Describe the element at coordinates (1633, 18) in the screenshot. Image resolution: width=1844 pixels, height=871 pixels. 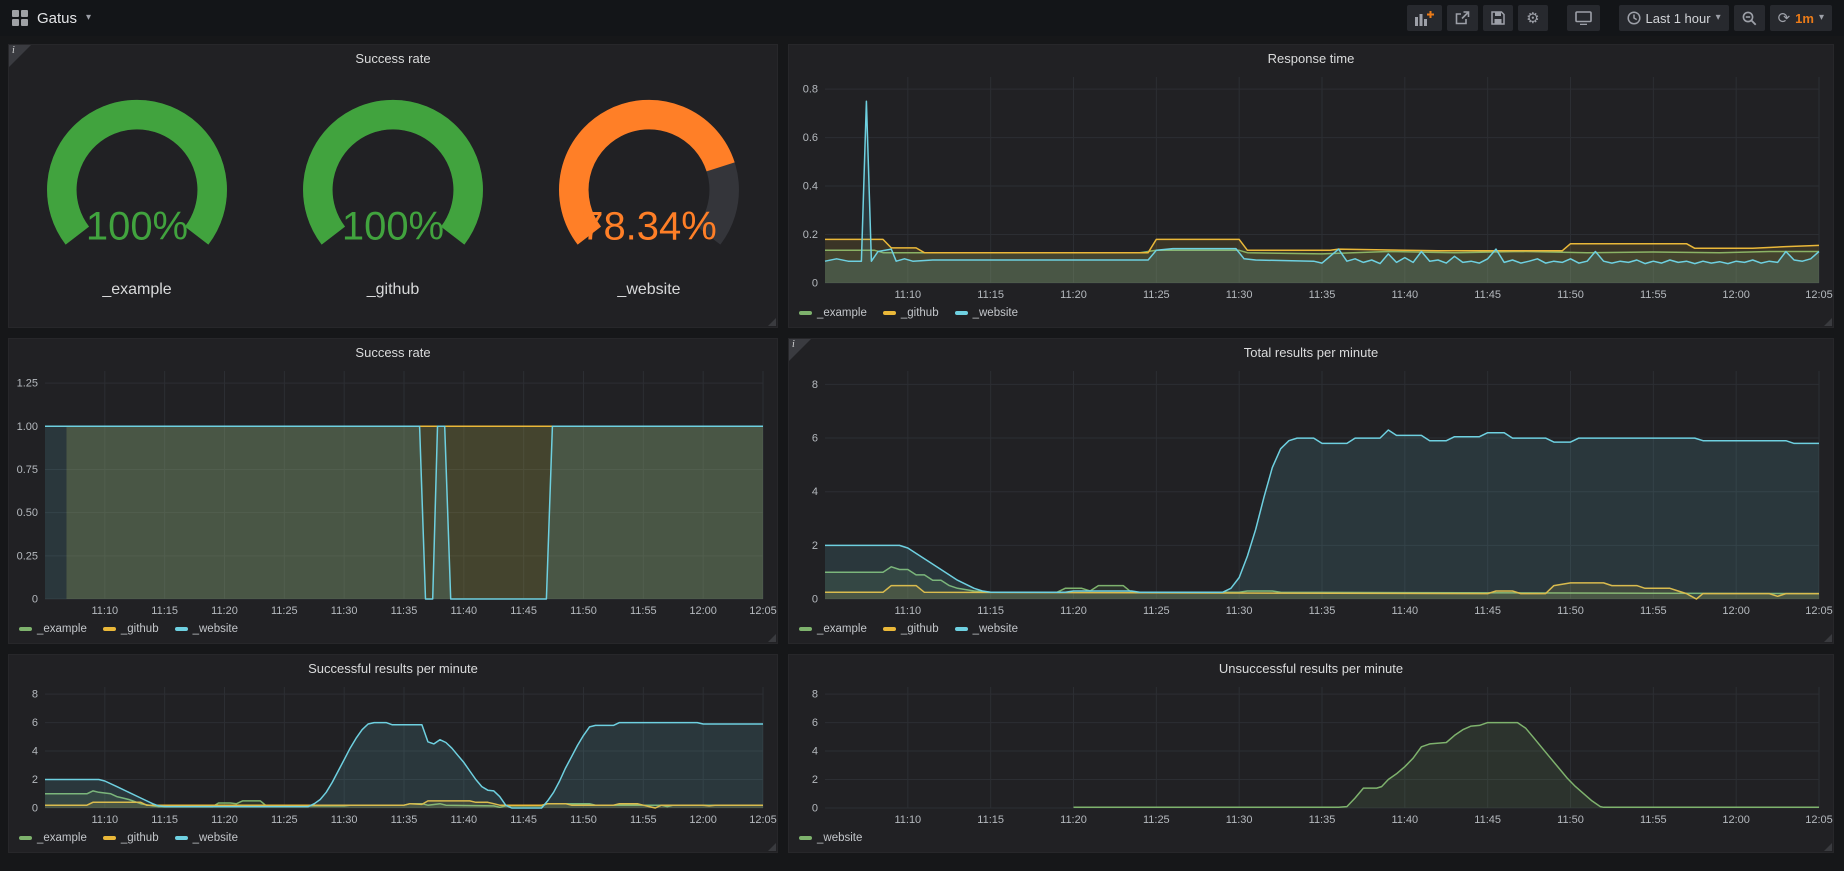
I see `clock-icon` at that location.